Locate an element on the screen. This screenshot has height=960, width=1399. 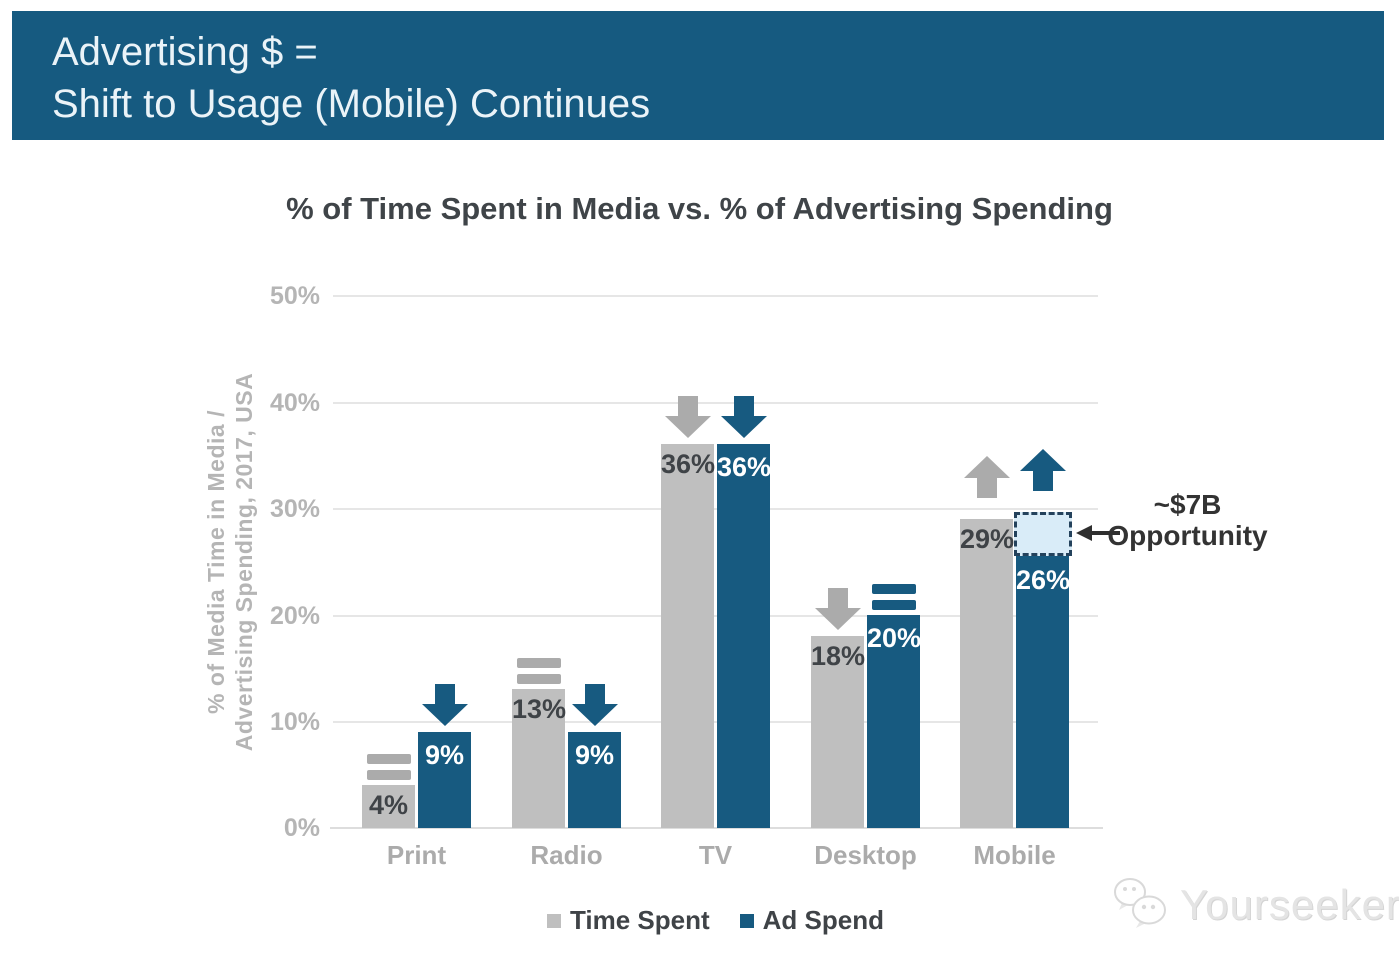
category-label-print: Print is located at coordinates (416, 855).